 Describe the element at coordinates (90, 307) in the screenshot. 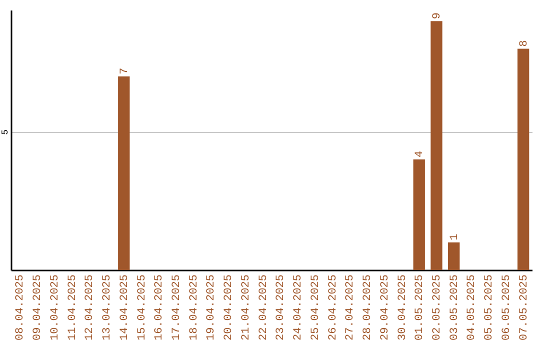

I see `x-tick-label: 12.04.2025` at that location.